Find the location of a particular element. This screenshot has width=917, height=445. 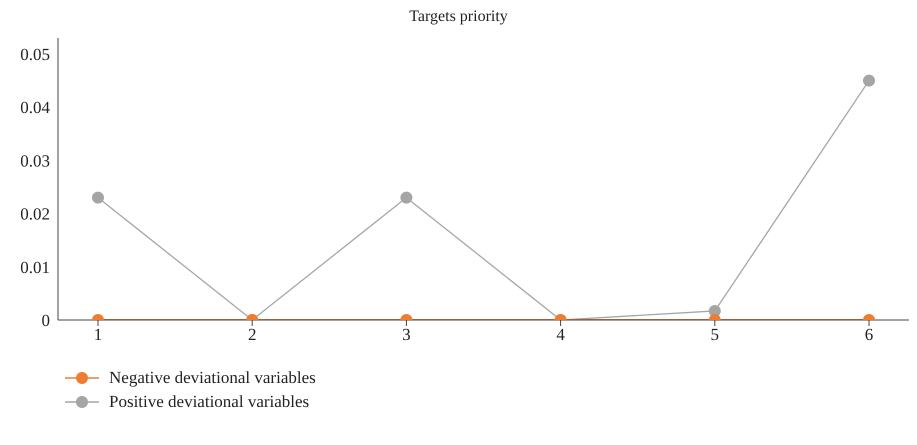

x-tick-label: 2 is located at coordinates (252, 334).